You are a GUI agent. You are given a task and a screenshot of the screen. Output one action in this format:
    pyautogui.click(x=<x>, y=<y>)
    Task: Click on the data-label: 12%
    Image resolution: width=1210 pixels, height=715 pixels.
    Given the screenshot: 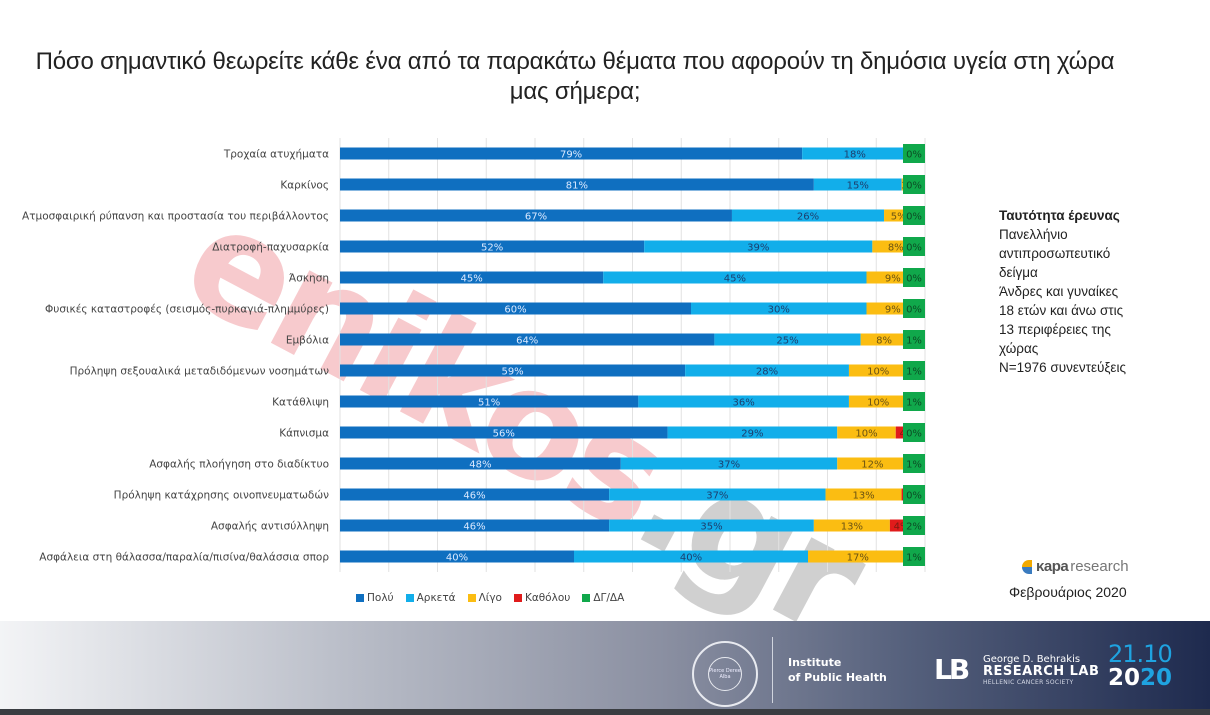 What is the action you would take?
    pyautogui.click(x=872, y=465)
    